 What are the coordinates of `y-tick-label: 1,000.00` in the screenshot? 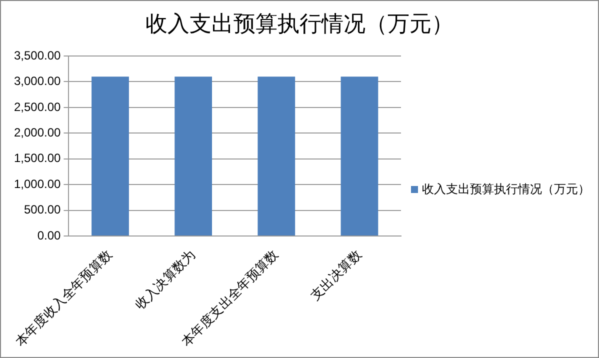 It's located at (38, 183).